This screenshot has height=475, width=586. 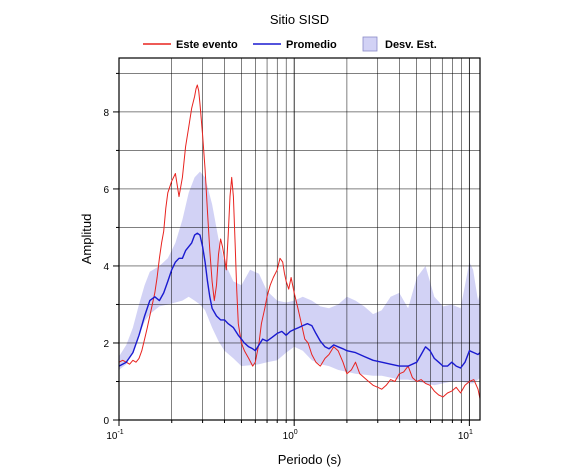 What do you see at coordinates (106, 344) in the screenshot?
I see `y-tick-label: 2` at bounding box center [106, 344].